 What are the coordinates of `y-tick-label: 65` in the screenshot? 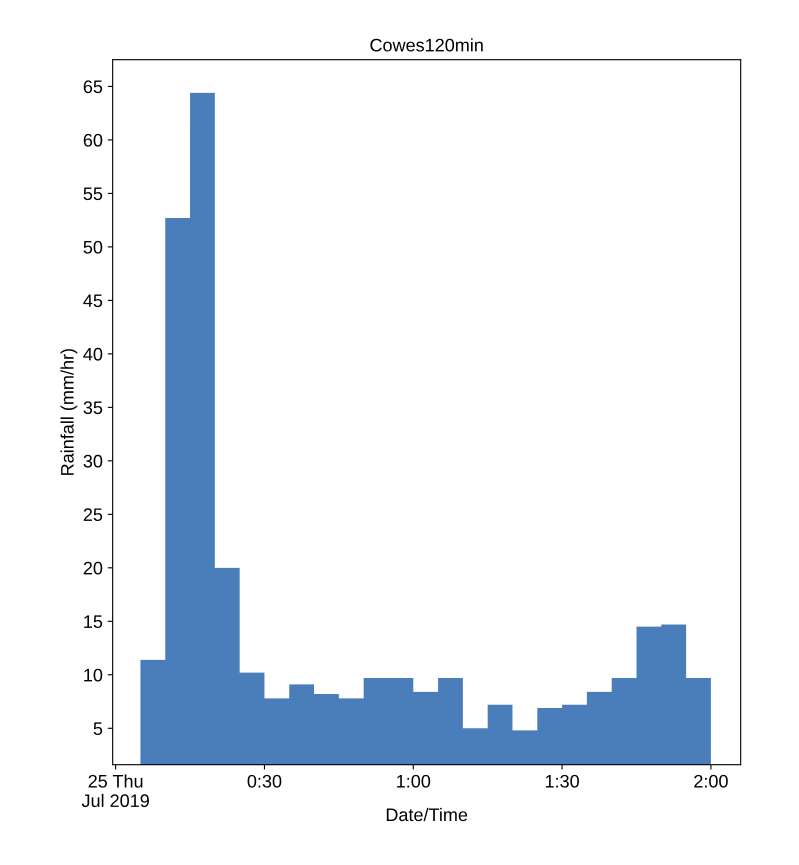 It's located at (93, 87).